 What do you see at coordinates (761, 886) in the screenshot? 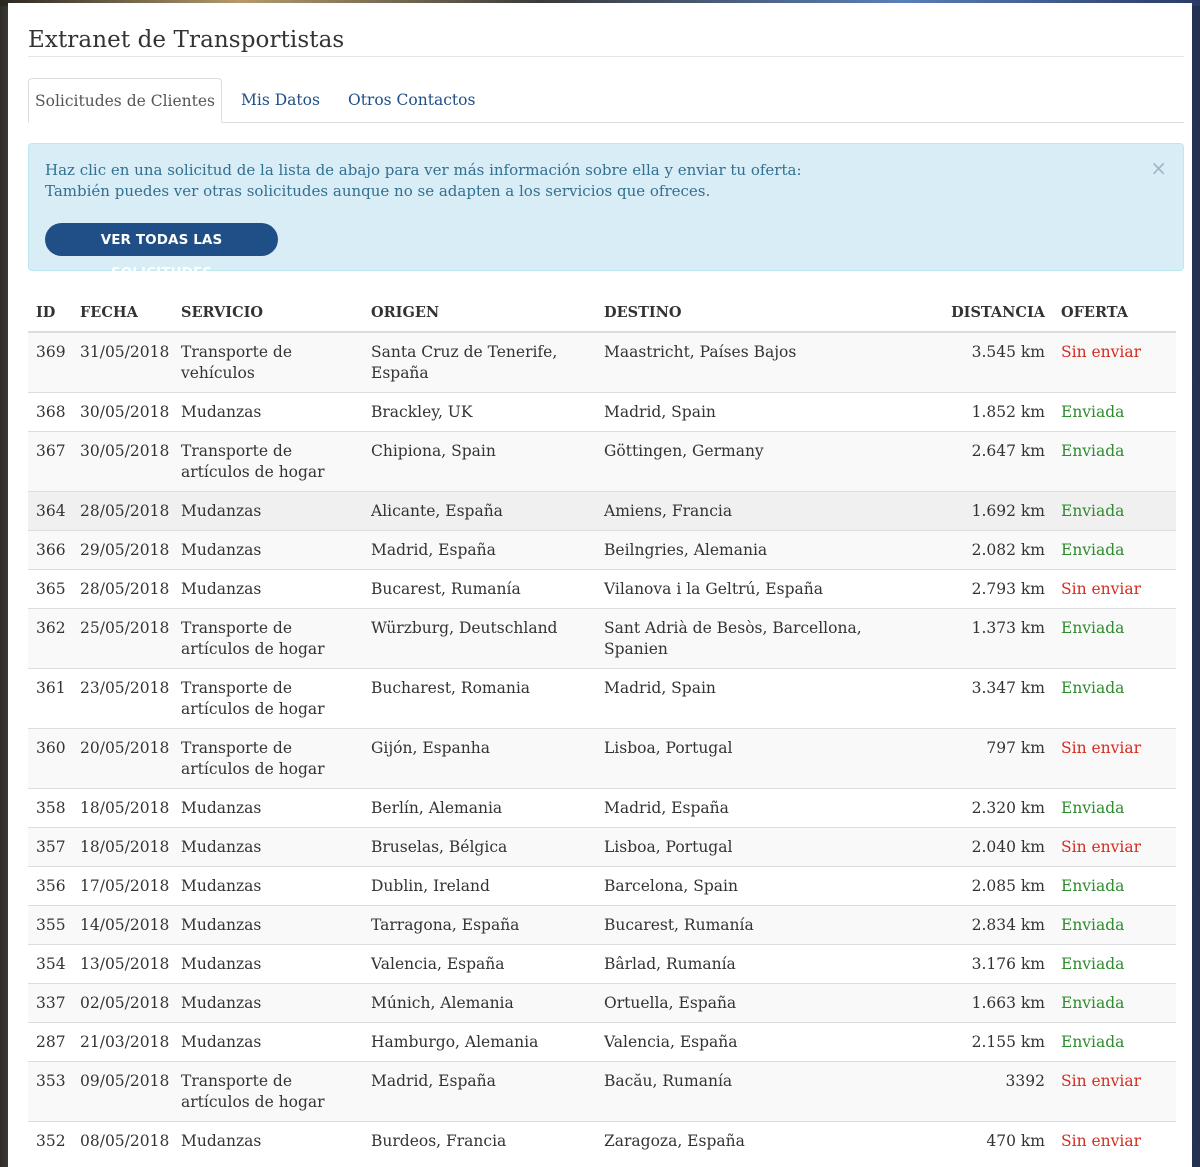
I see `cell-destino: Barcelona, Spain` at bounding box center [761, 886].